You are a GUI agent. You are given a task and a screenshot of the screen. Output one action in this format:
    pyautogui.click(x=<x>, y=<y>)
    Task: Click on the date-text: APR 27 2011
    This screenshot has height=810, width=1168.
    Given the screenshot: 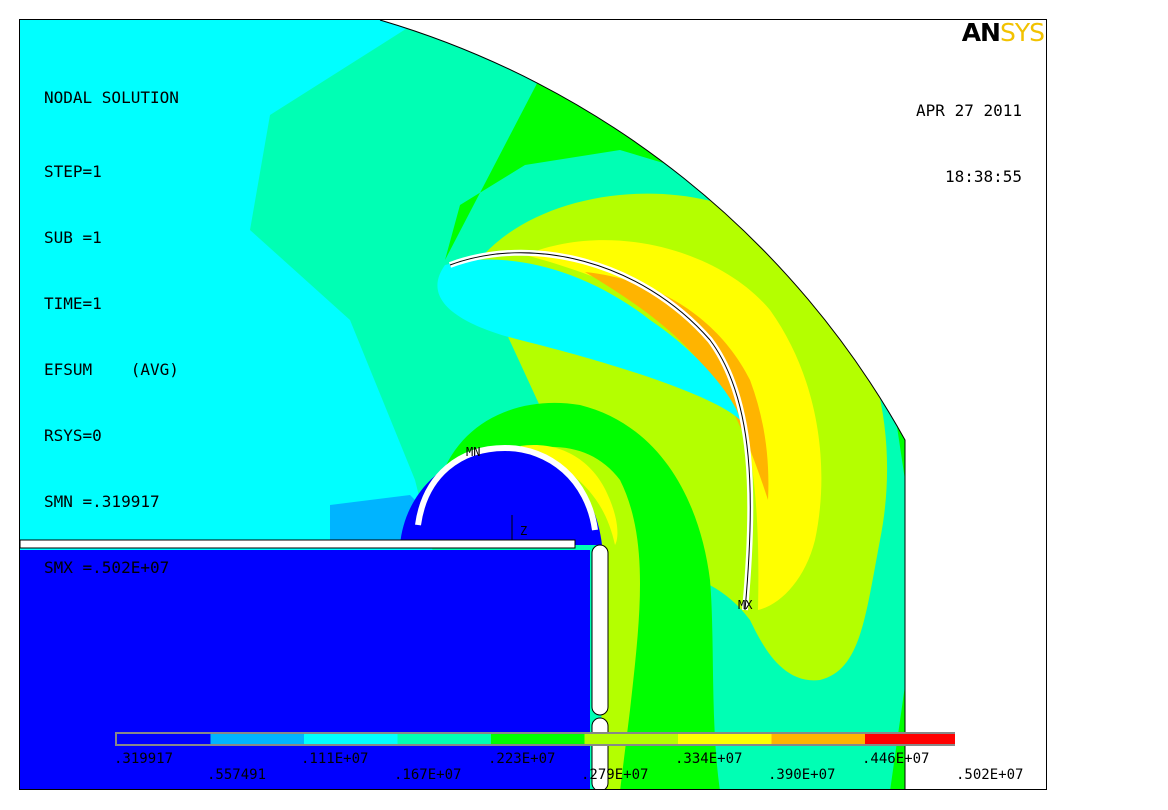 What is the action you would take?
    pyautogui.click(x=969, y=110)
    